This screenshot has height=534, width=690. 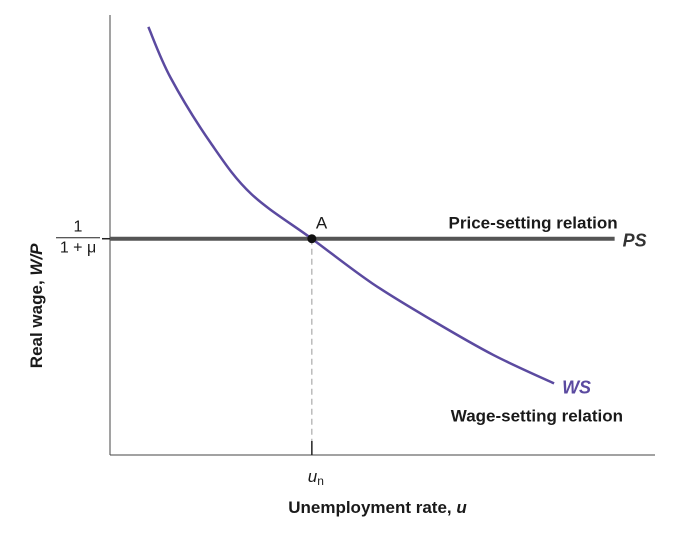 What do you see at coordinates (320, 481) in the screenshot?
I see `x-tick-subscript: n` at bounding box center [320, 481].